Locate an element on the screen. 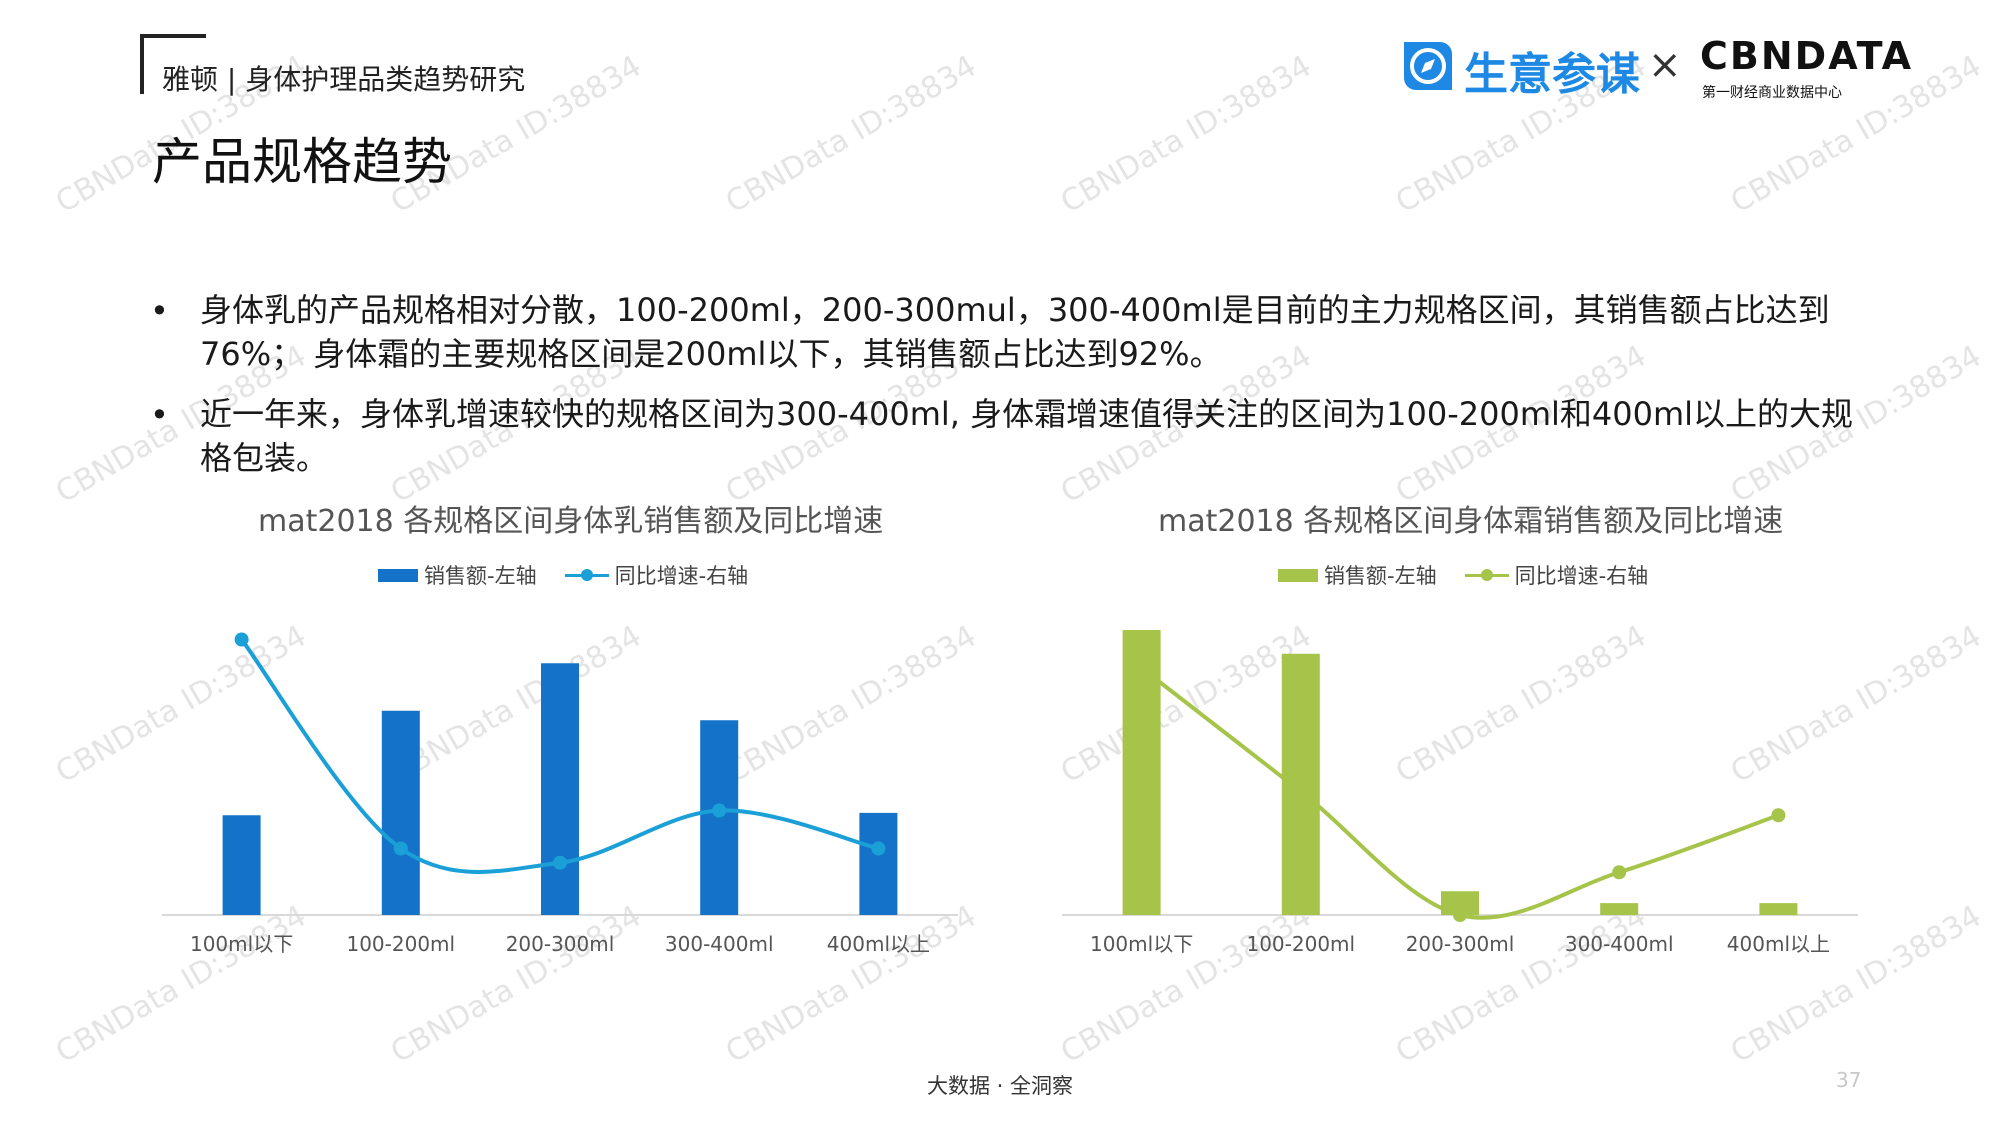 The width and height of the screenshot is (2000, 1125). cream-tick-label: 100-200ml is located at coordinates (1300, 944).